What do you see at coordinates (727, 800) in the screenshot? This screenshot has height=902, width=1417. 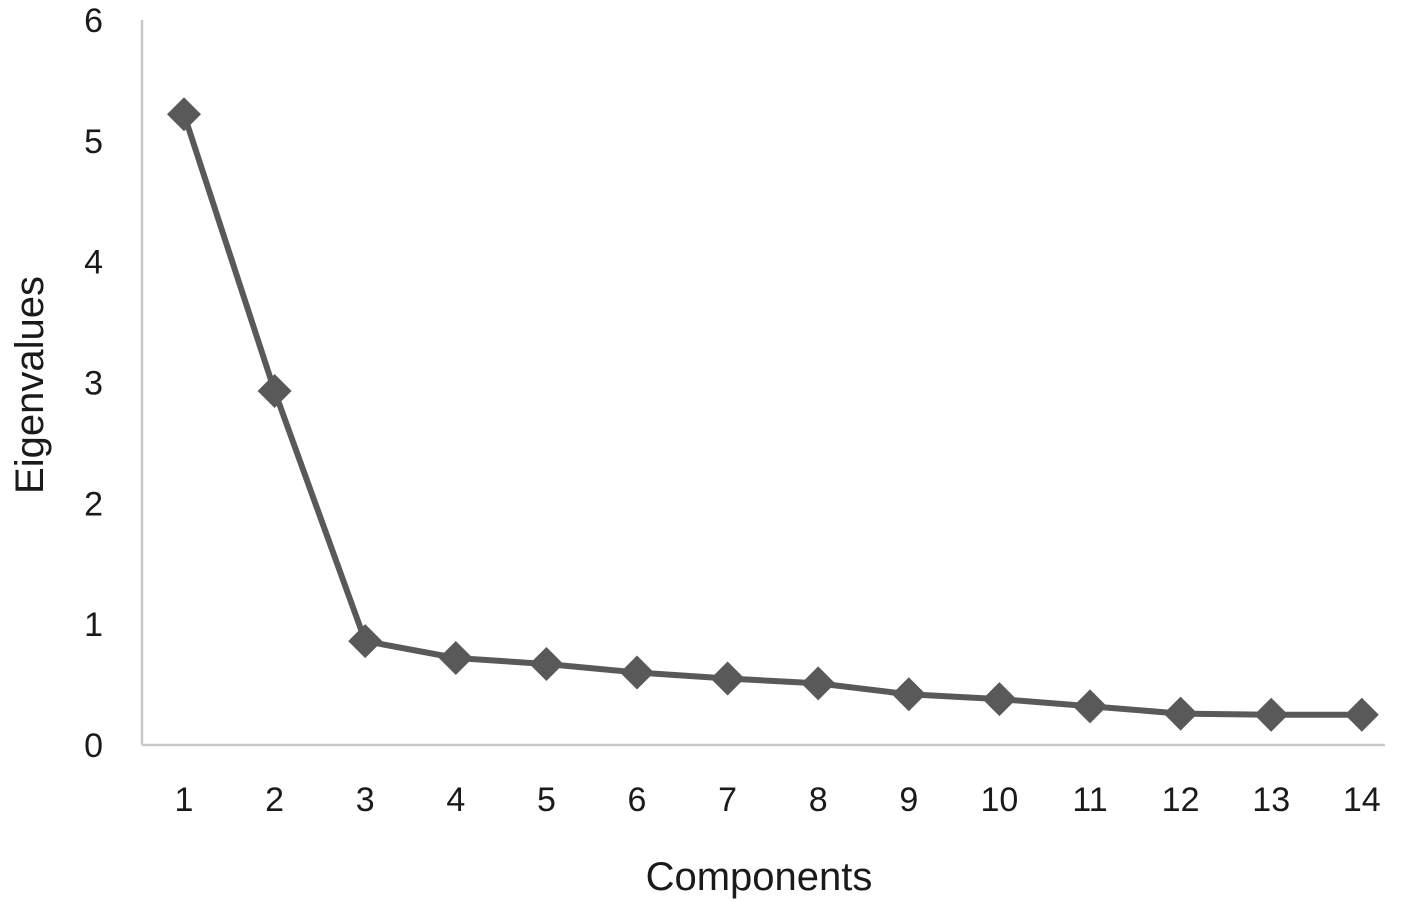 I see `x-tick-label: 7` at bounding box center [727, 800].